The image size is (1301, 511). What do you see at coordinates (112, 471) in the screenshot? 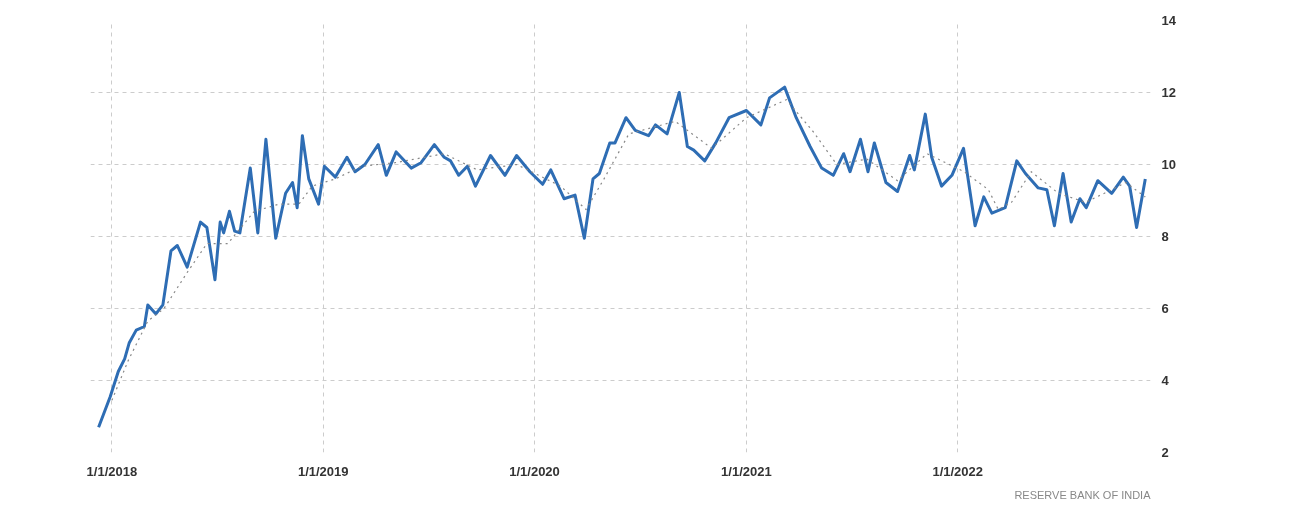
I see `x-tick-label: 1/1/2018` at bounding box center [112, 471].